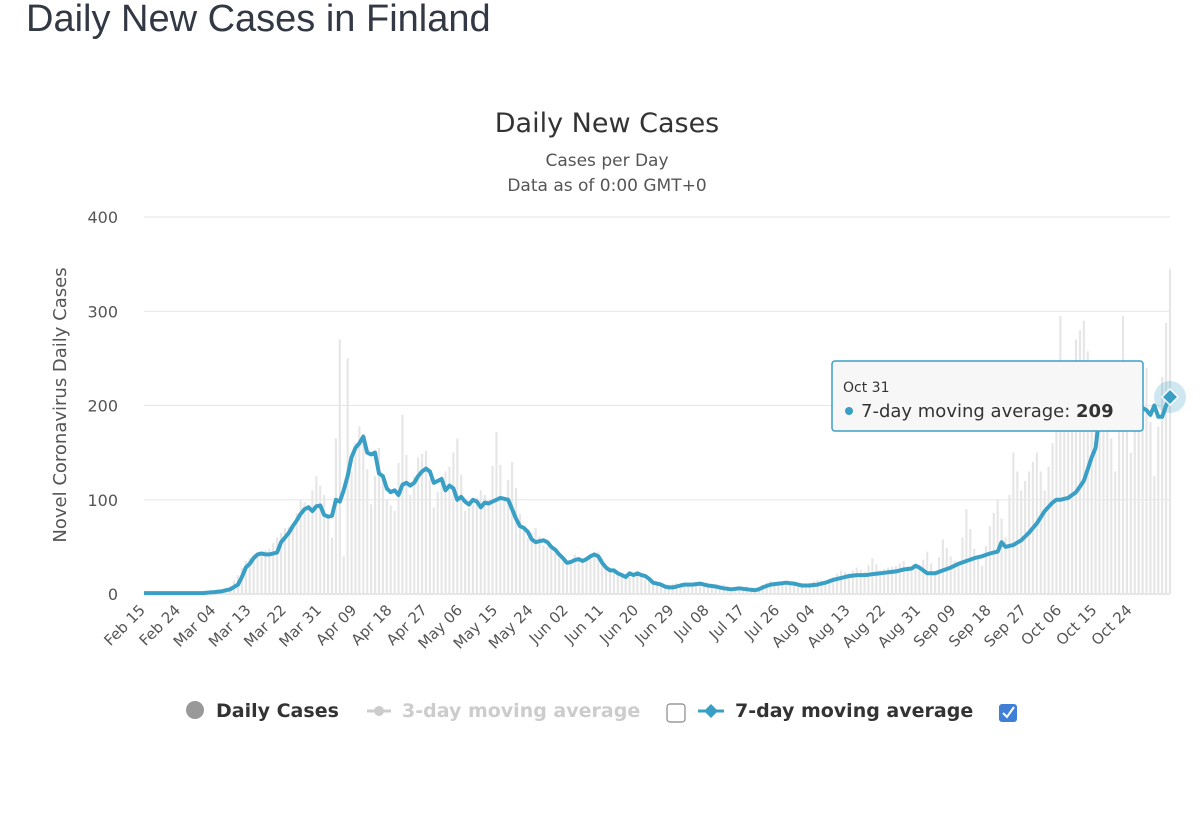 The height and width of the screenshot is (829, 1200). What do you see at coordinates (102, 406) in the screenshot?
I see `y-tick-label: 200` at bounding box center [102, 406].